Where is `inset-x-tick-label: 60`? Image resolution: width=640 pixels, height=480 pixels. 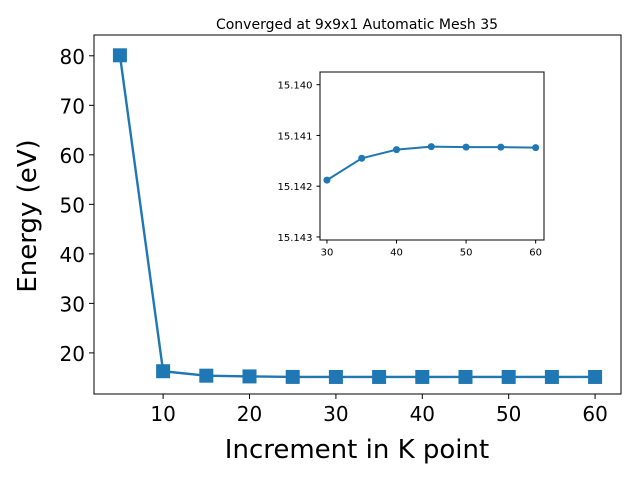 inset-x-tick-label: 60 is located at coordinates (535, 253).